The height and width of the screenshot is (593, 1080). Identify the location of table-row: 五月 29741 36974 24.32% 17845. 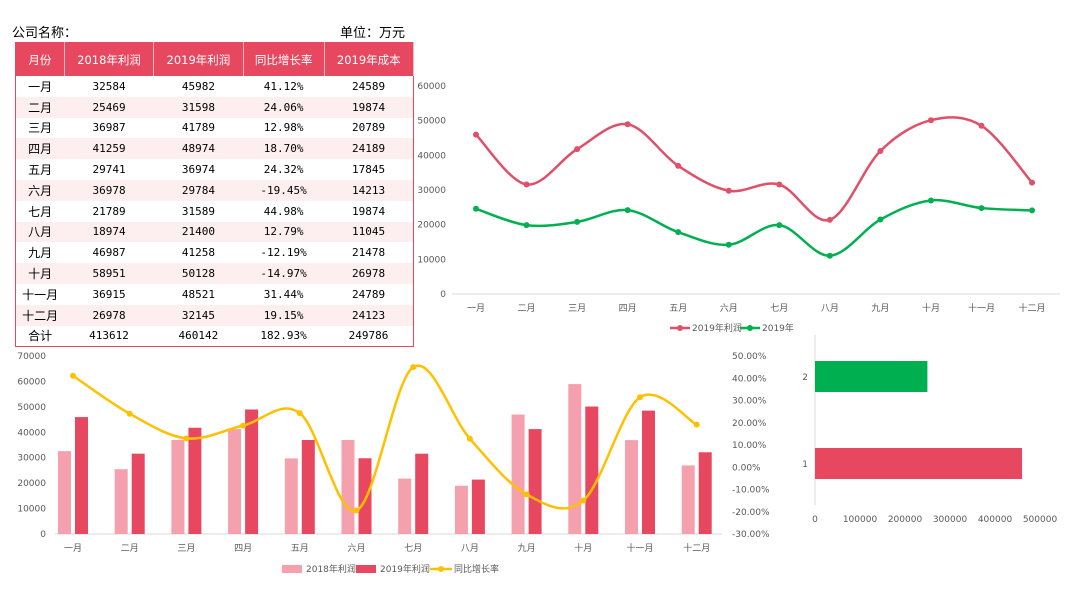
(215, 169).